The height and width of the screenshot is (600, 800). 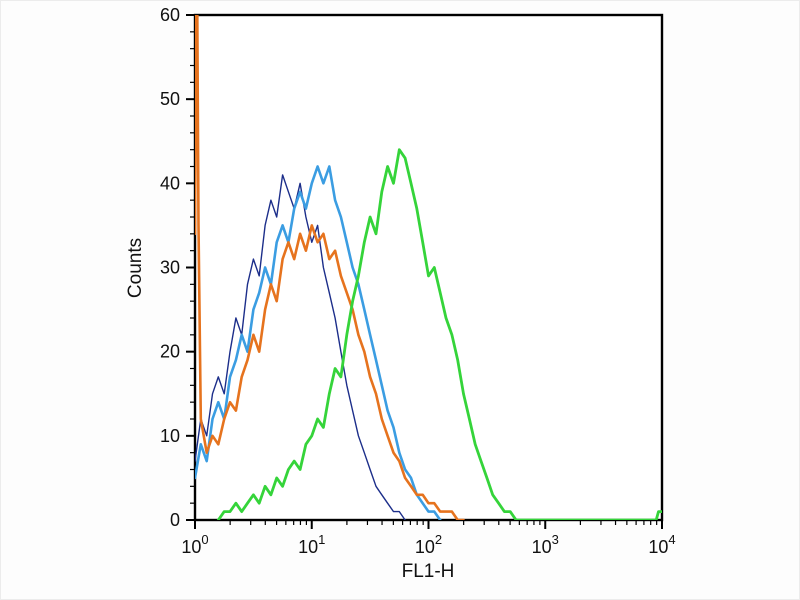 What do you see at coordinates (170, 99) in the screenshot?
I see `y-tick-label: 50` at bounding box center [170, 99].